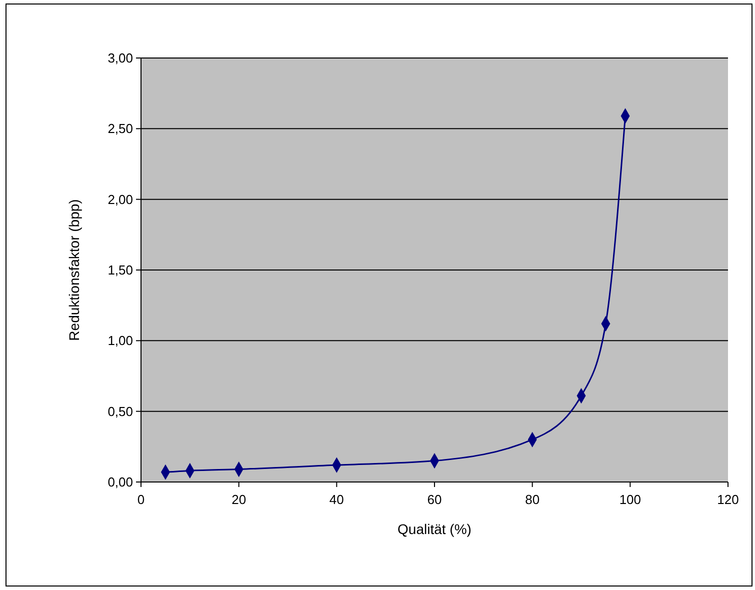  I want to click on y-tick-label: 0,00, so click(120, 482).